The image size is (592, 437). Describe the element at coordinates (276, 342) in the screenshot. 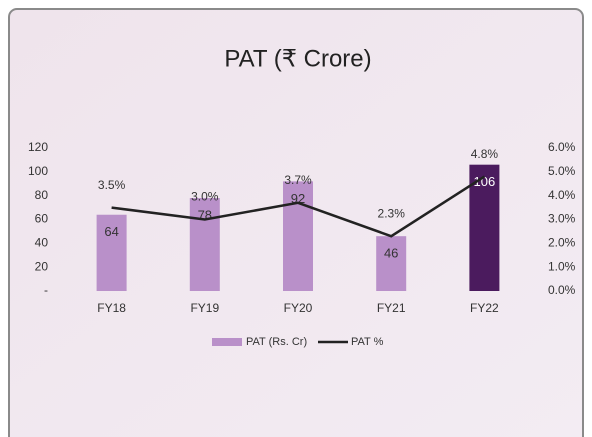

I see `legend-label: PAT (Rs. Cr)` at that location.